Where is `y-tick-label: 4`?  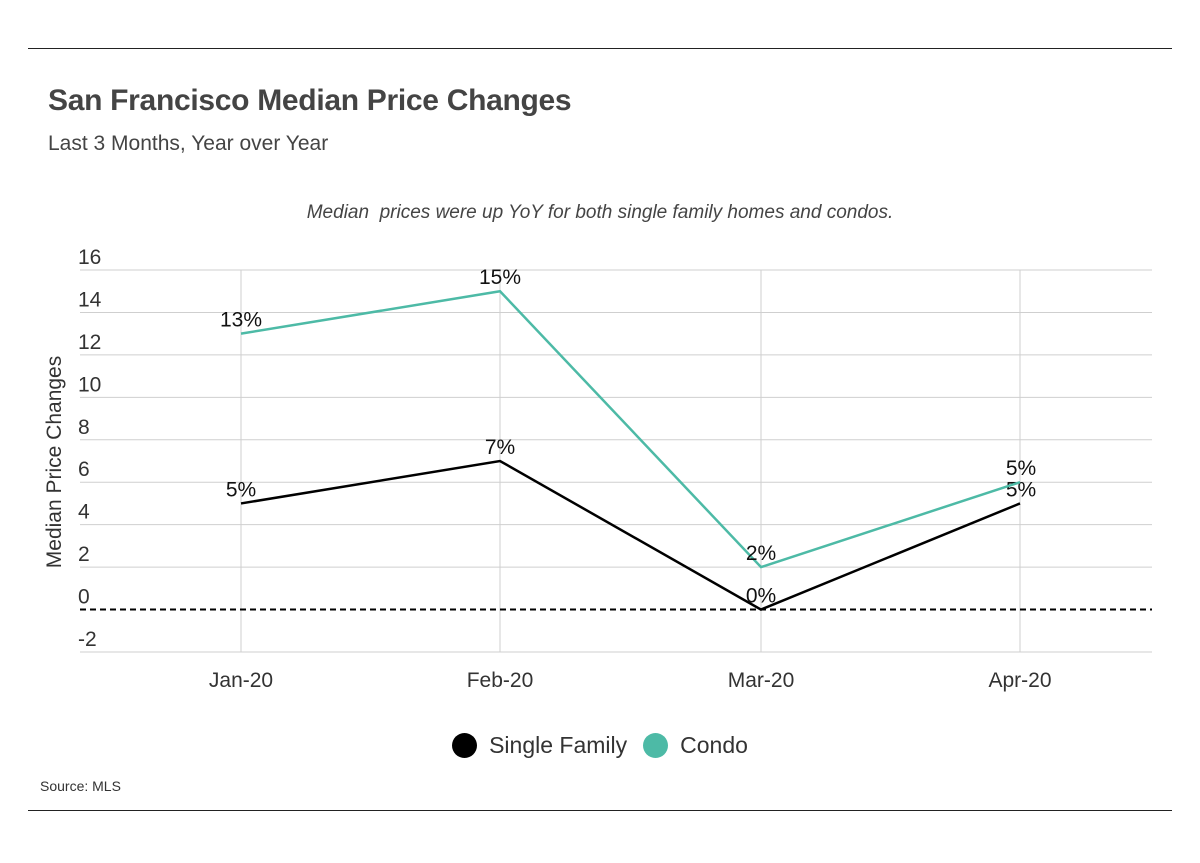
y-tick-label: 4 is located at coordinates (84, 512).